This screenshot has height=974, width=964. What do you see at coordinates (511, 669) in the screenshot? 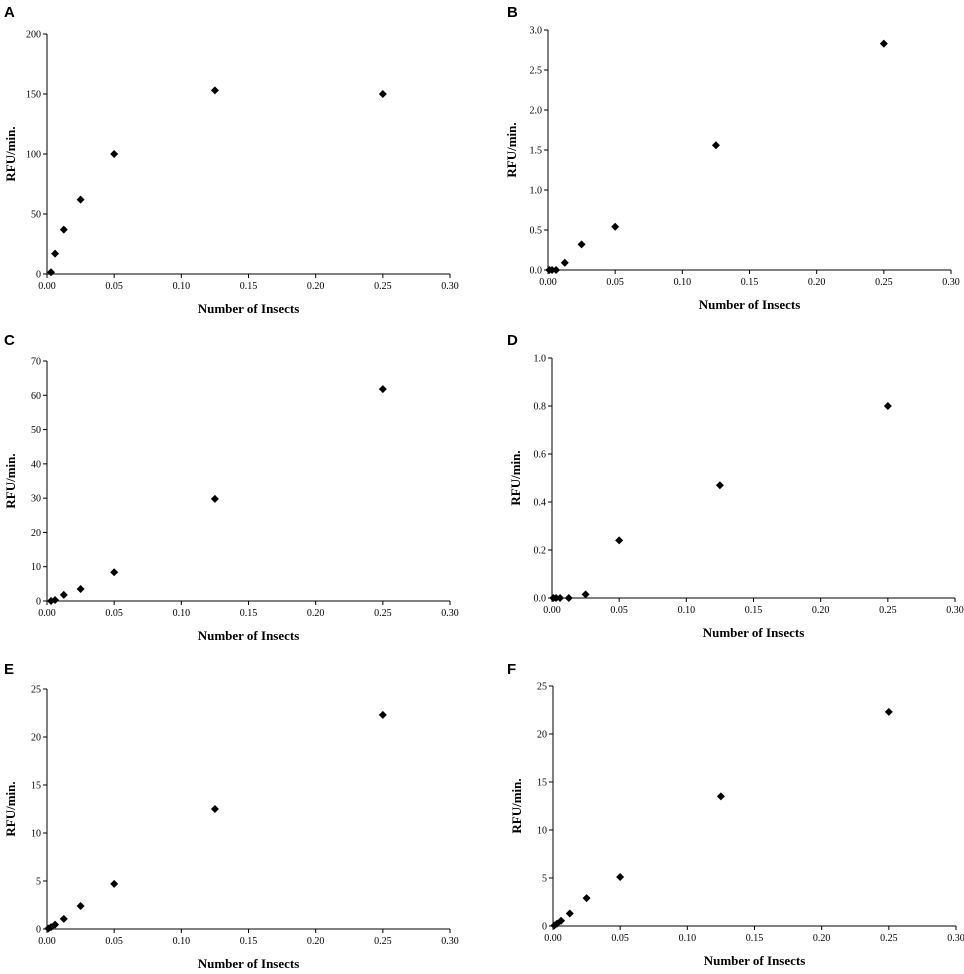
I see `panel-label: F` at bounding box center [511, 669].